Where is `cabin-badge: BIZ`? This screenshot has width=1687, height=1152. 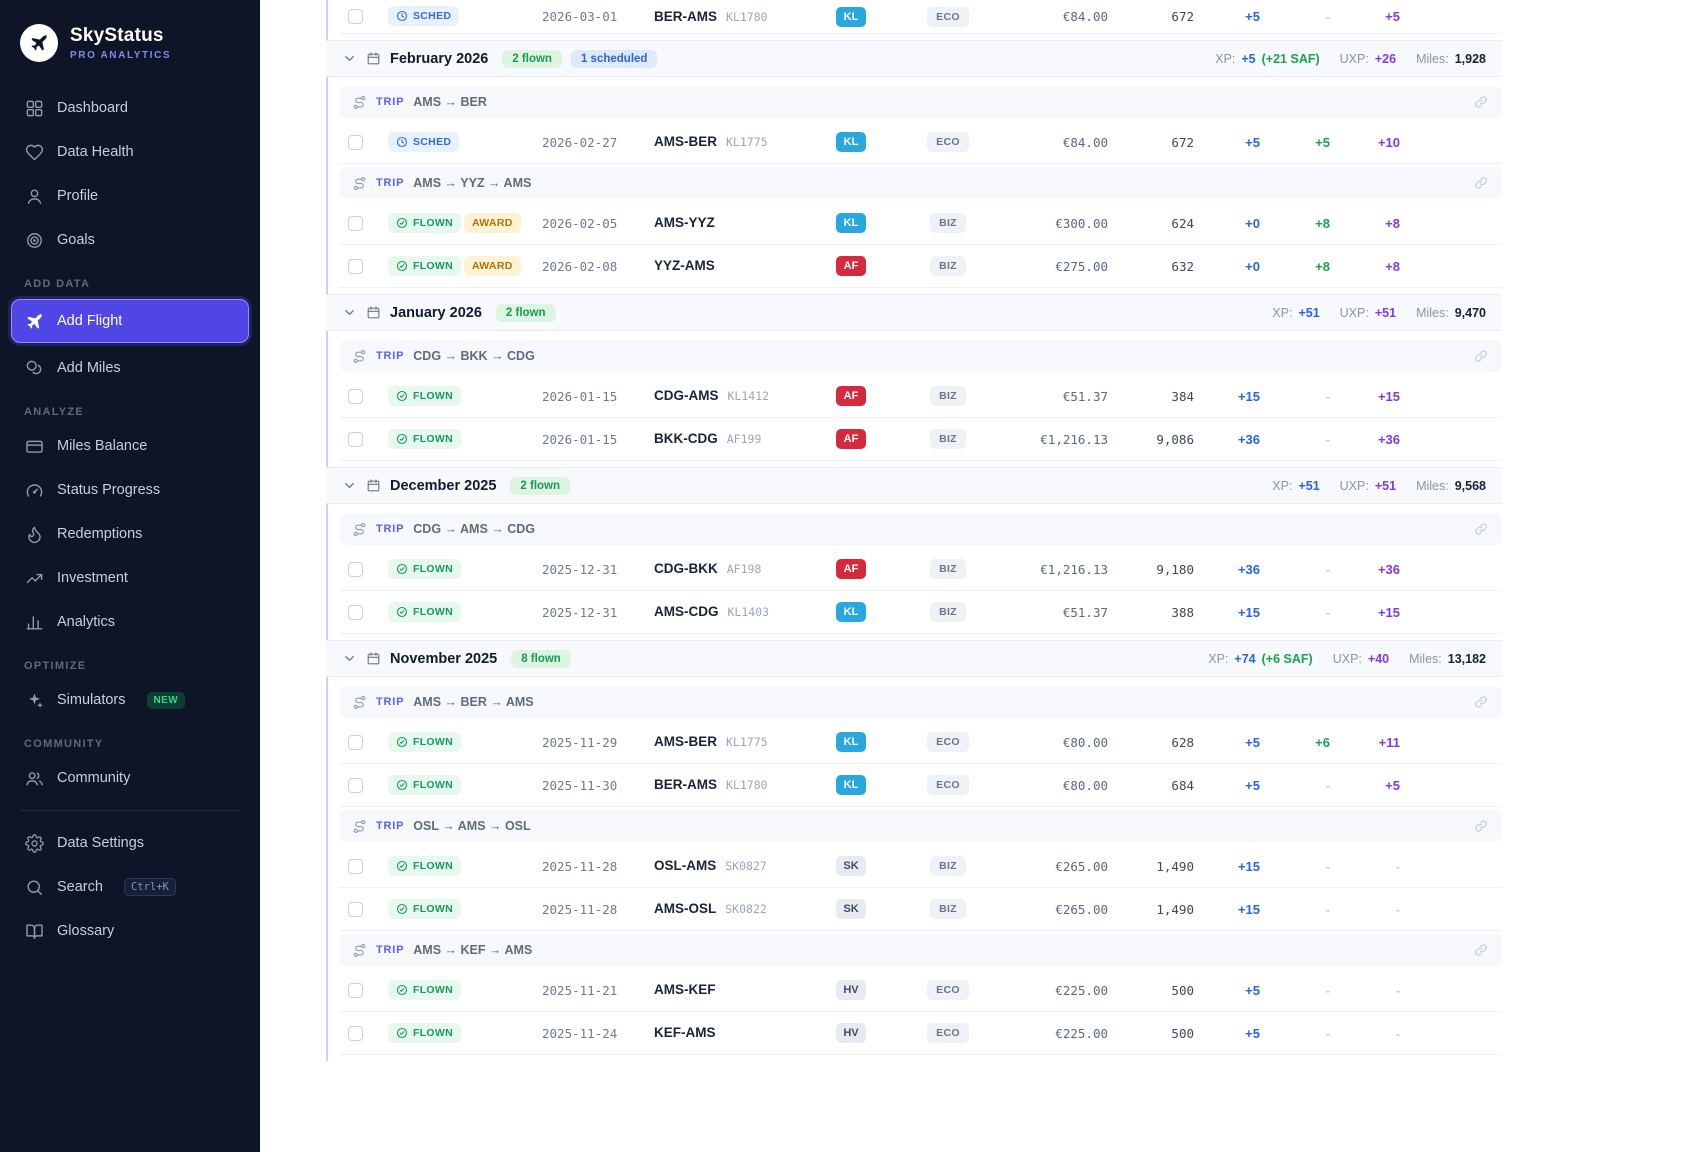
cabin-badge: BIZ is located at coordinates (948, 223).